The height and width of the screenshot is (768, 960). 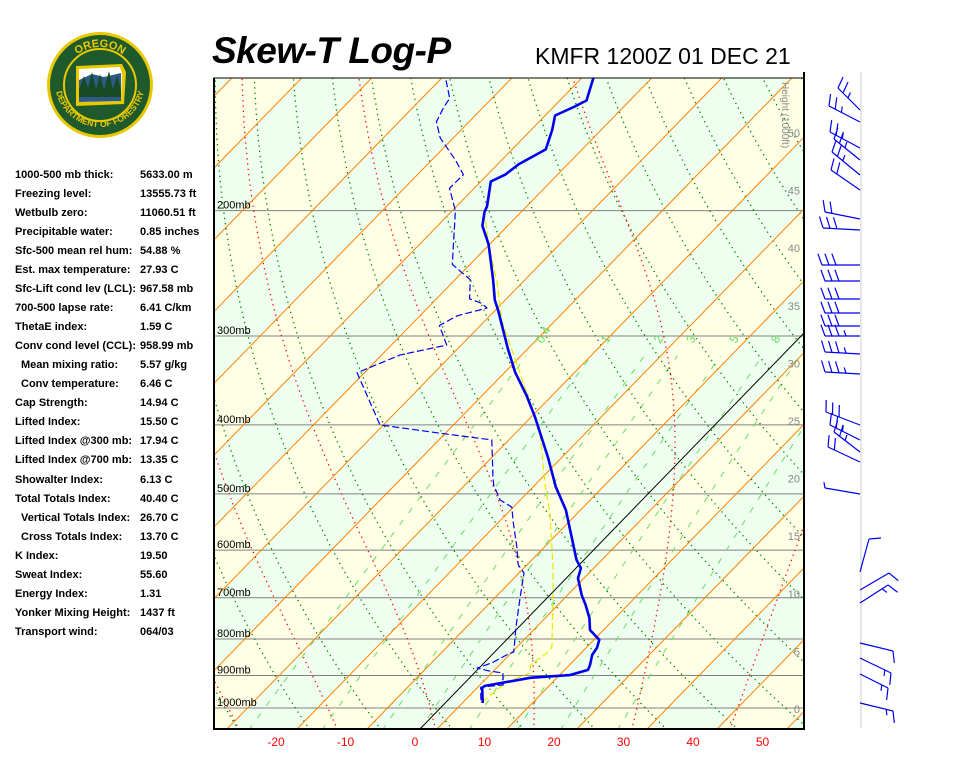 I want to click on x-tick-label: 40, so click(x=693, y=742).